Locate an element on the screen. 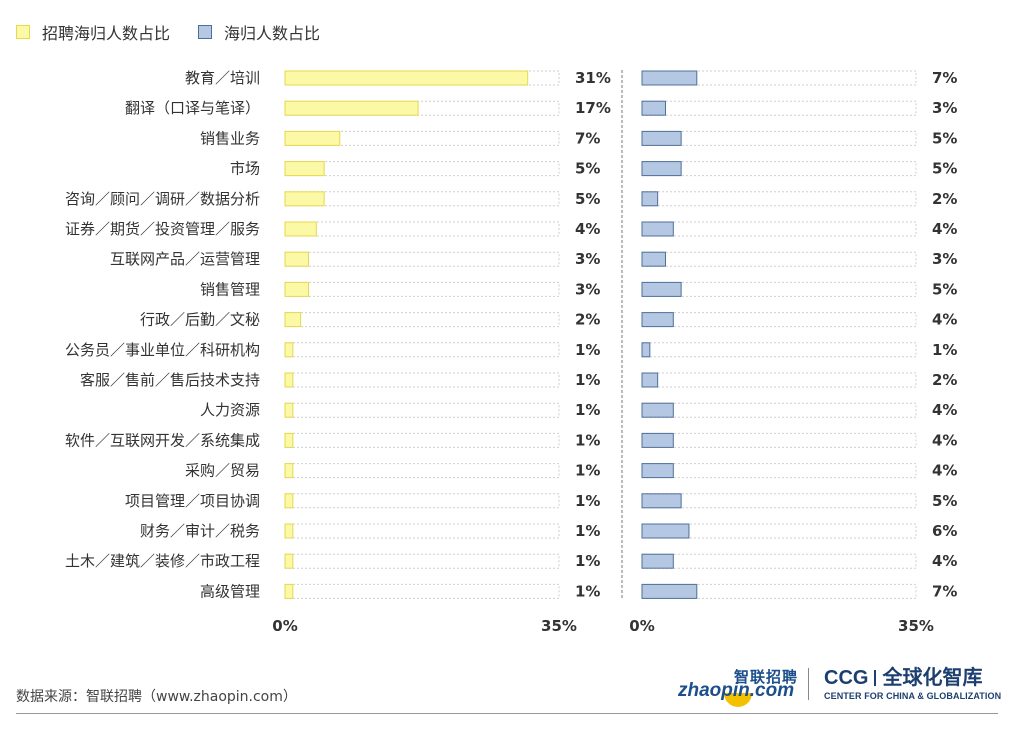 This screenshot has height=729, width=1014. tick-label-recruit-max: 35% is located at coordinates (559, 626).